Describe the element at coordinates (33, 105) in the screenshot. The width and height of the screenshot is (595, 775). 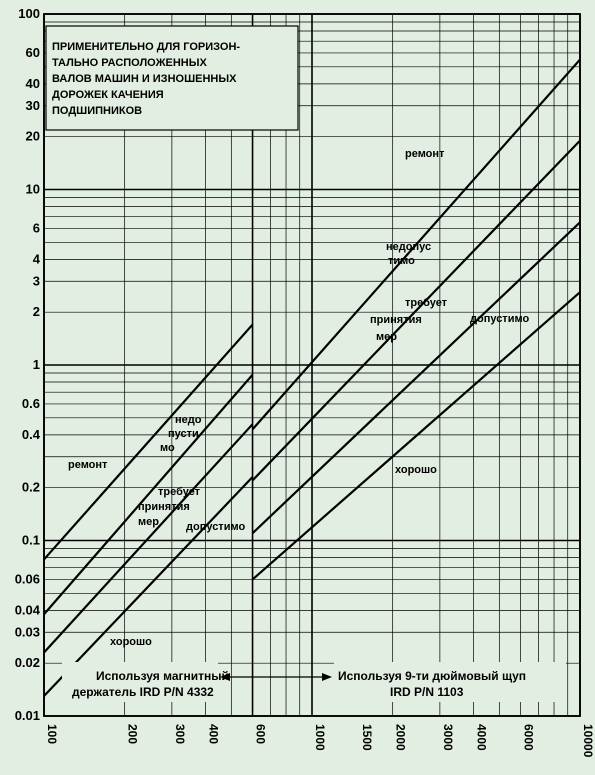
I see `y-tick-label: 30` at that location.